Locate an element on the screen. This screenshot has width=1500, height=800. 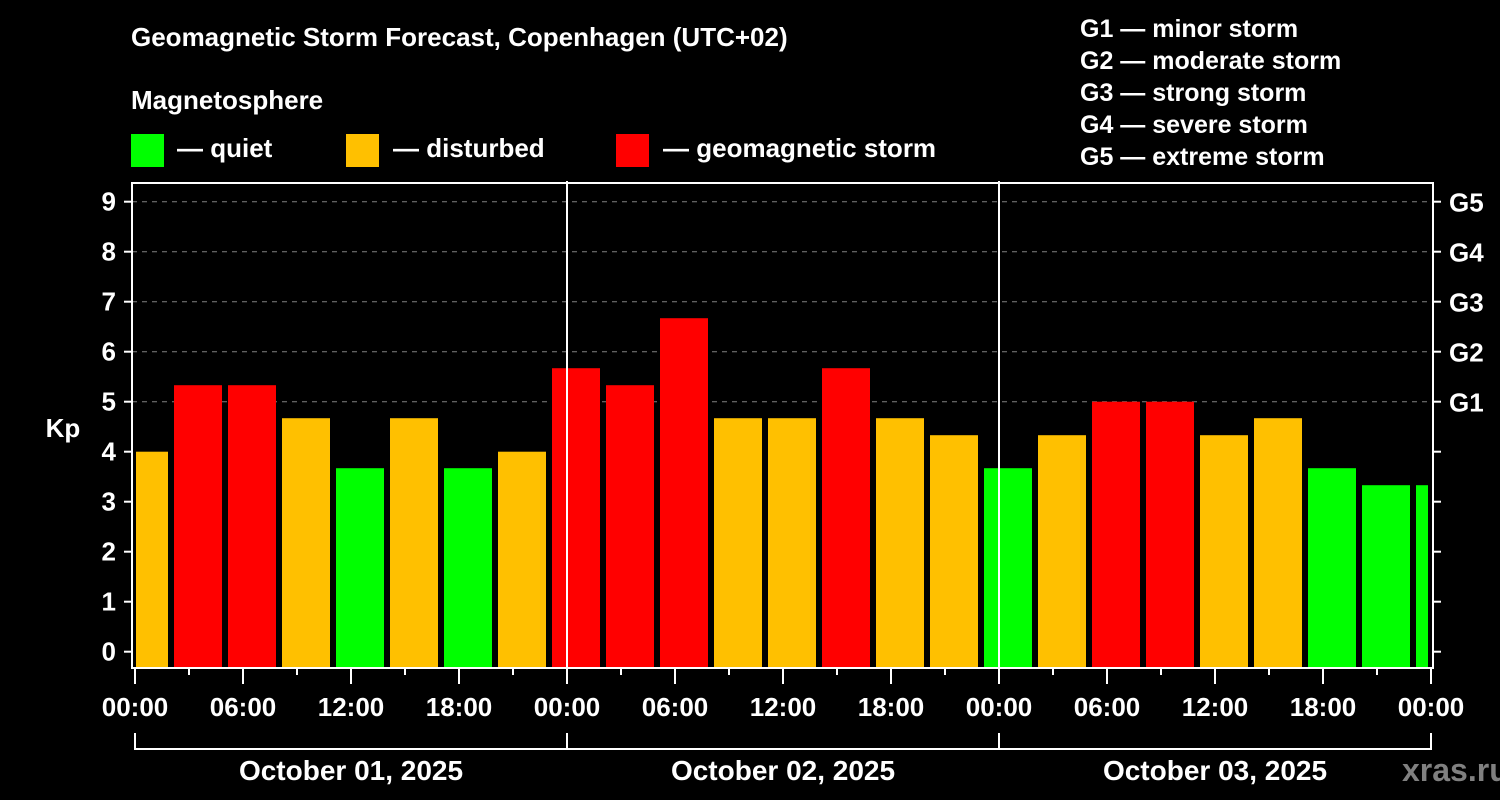
date-label: October 03, 2025 is located at coordinates (1215, 770).